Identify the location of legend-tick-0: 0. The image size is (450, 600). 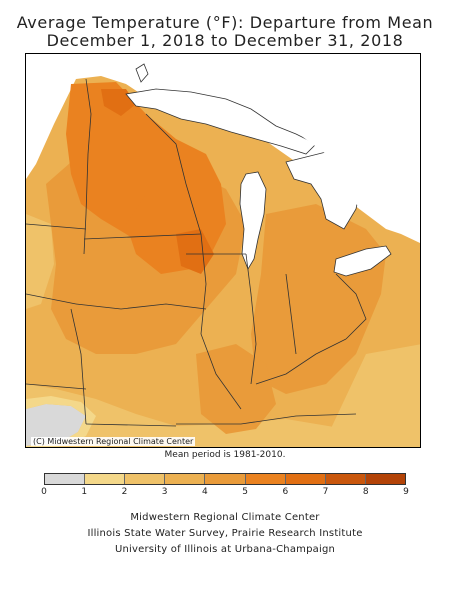
(44, 492).